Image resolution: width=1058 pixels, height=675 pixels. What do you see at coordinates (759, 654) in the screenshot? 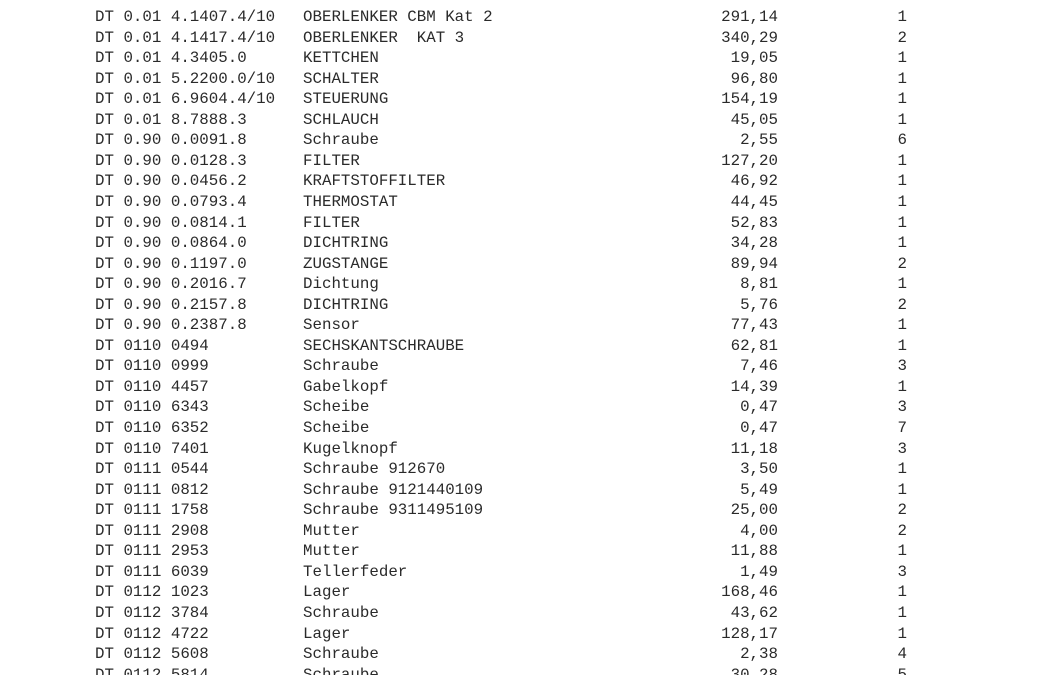
I see `price: 2,38` at bounding box center [759, 654].